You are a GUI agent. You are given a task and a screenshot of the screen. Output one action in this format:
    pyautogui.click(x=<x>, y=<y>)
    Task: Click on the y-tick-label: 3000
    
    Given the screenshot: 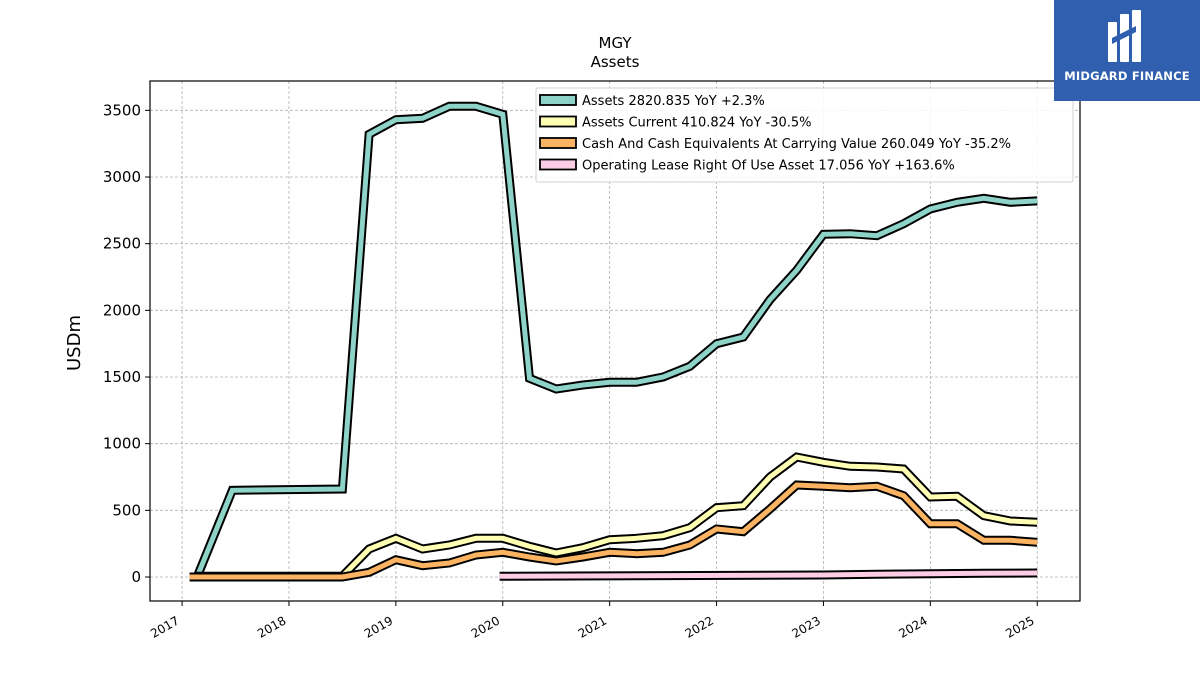 What is the action you would take?
    pyautogui.click(x=122, y=177)
    